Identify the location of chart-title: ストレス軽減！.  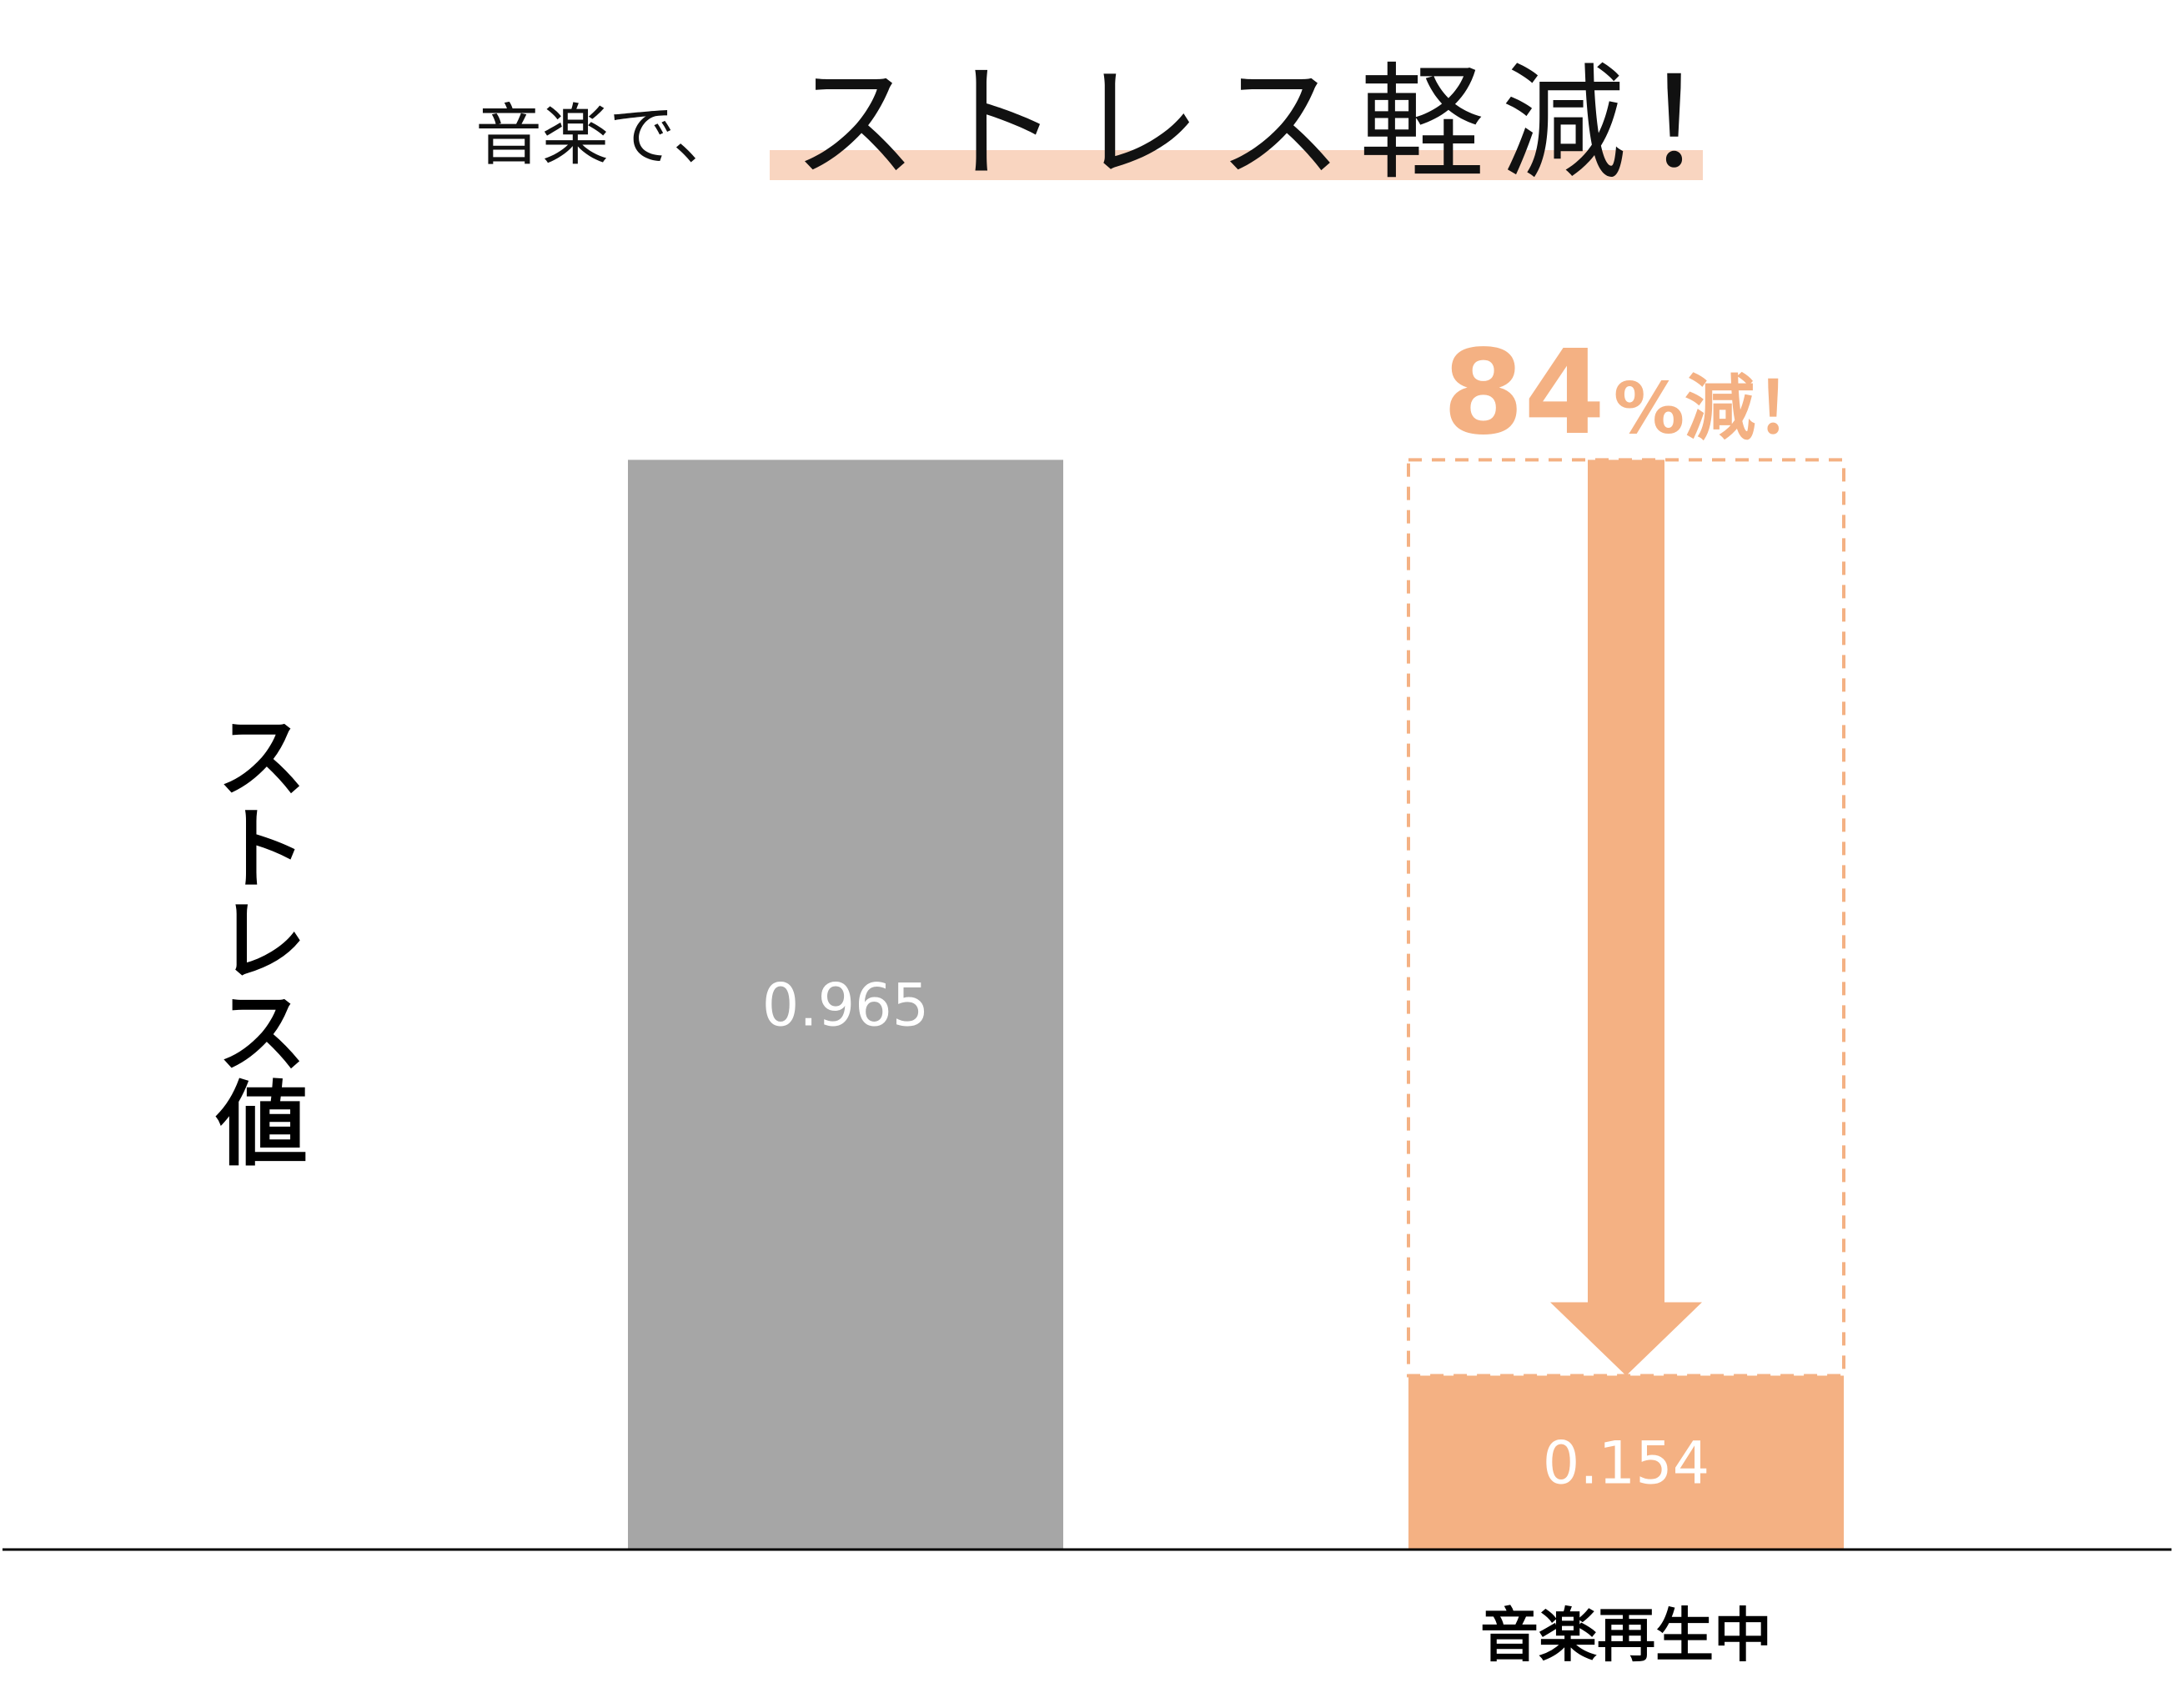
(1288, 124).